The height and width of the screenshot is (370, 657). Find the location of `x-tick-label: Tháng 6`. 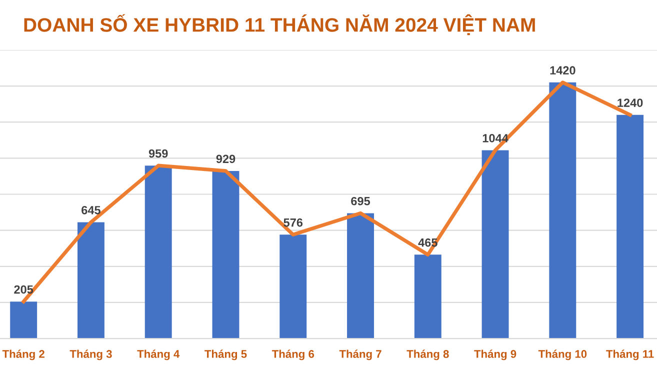

x-tick-label: Tháng 6 is located at coordinates (293, 355).